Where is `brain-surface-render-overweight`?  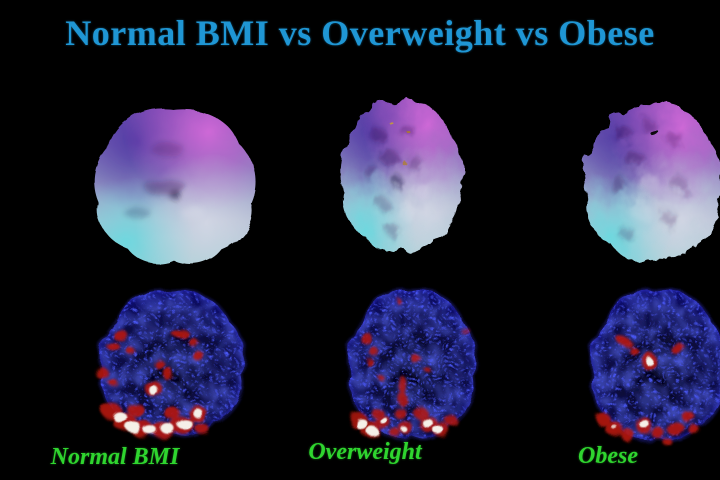 brain-surface-render-overweight is located at coordinates (400, 176).